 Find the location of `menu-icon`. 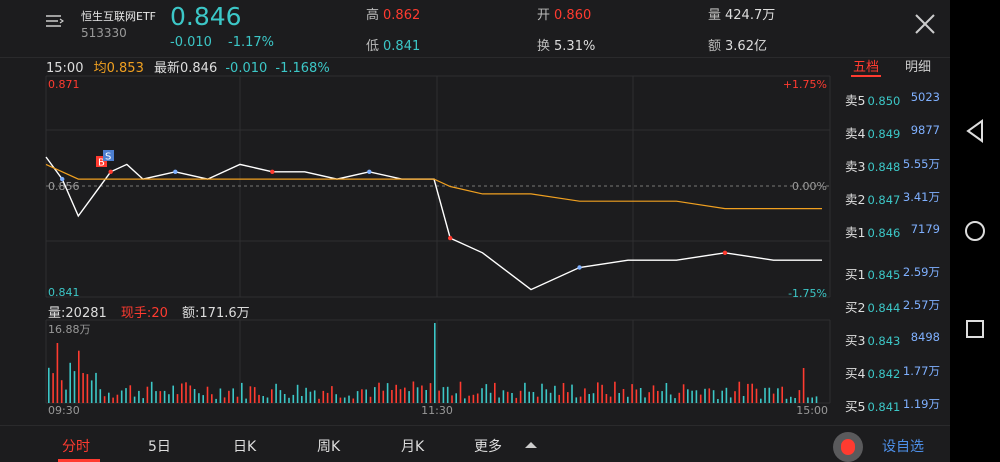

menu-icon is located at coordinates (55, 21).